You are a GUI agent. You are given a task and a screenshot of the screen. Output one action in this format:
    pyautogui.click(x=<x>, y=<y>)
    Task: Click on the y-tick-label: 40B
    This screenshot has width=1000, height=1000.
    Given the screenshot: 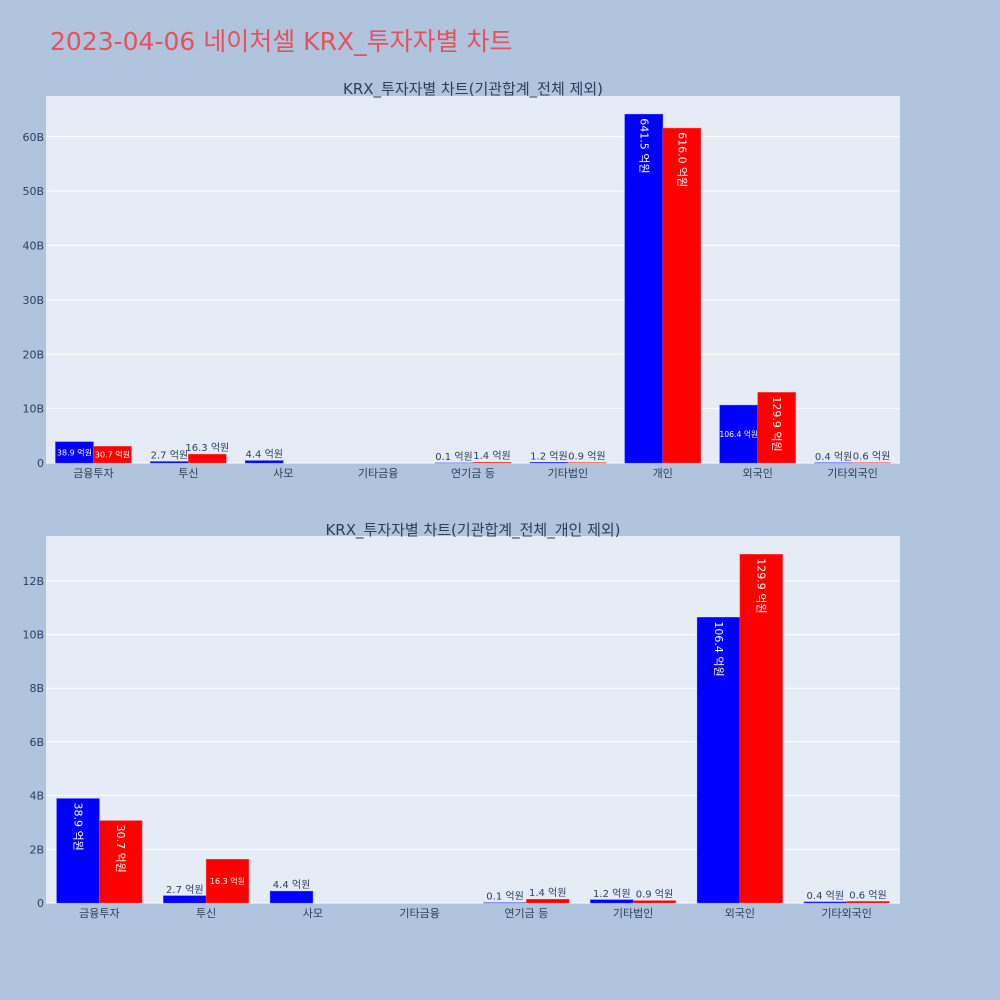 What is the action you would take?
    pyautogui.click(x=33, y=246)
    